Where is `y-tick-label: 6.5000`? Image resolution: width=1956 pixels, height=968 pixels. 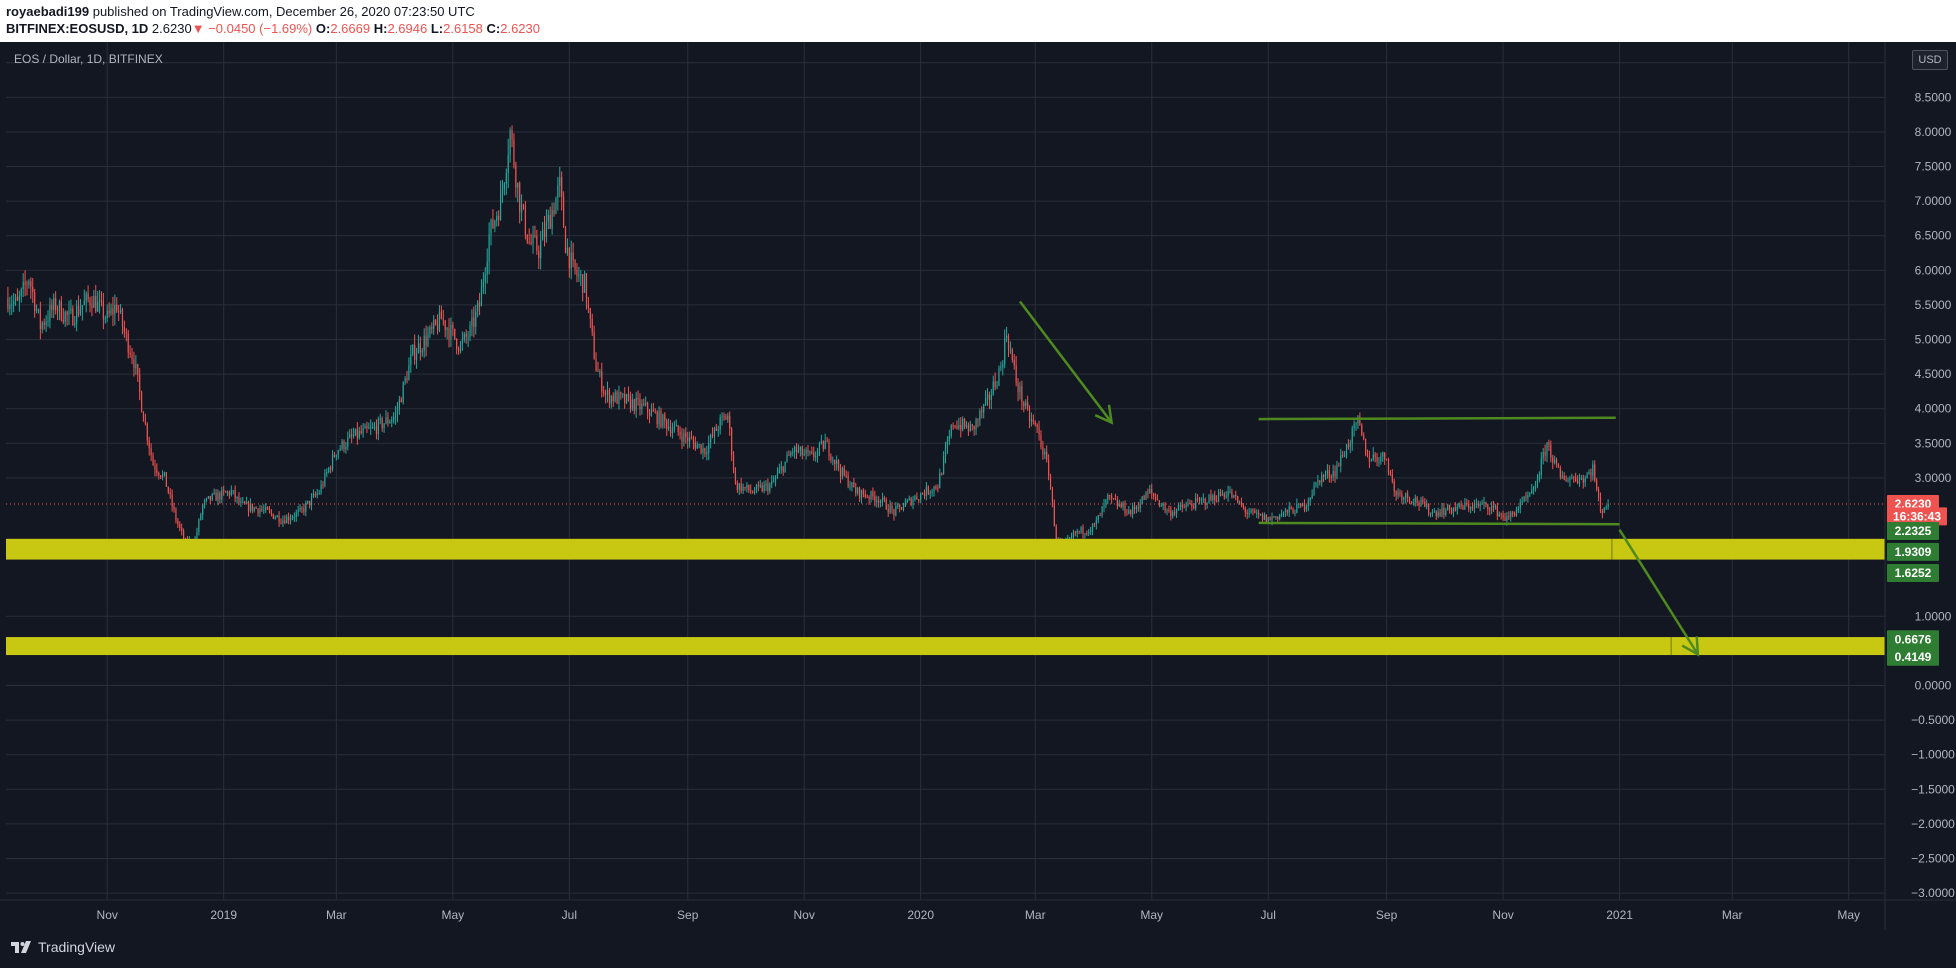
y-tick-label: 6.5000 is located at coordinates (1933, 236).